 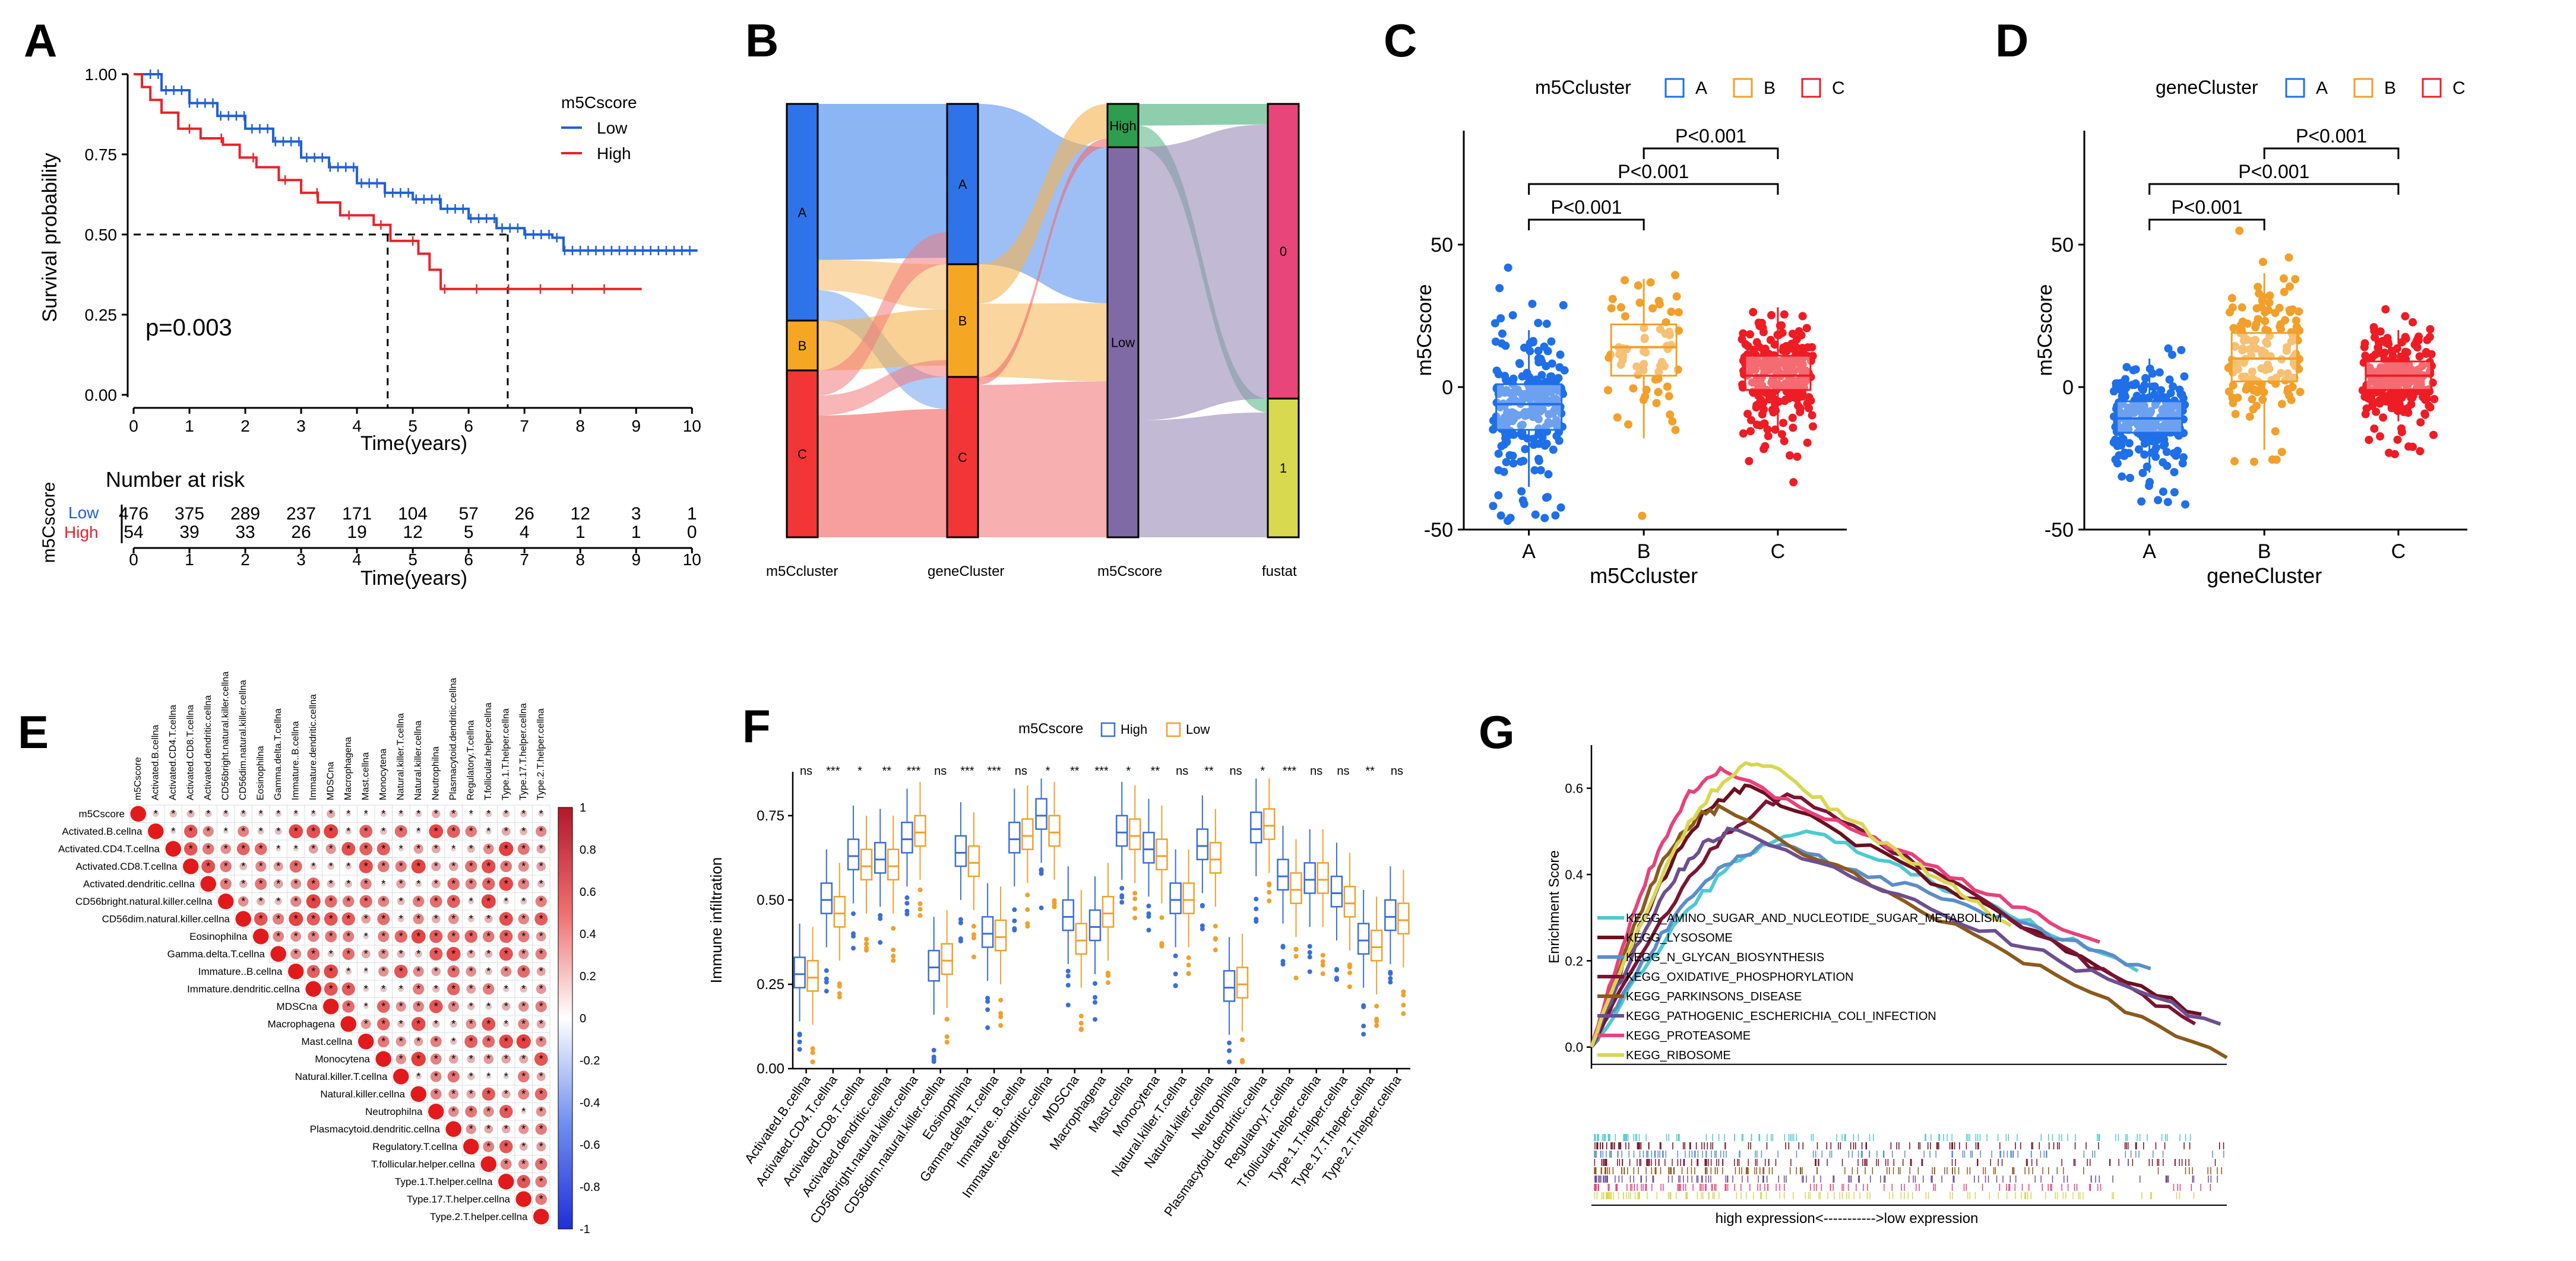 I want to click on box-bracket, so click(x=2274, y=189).